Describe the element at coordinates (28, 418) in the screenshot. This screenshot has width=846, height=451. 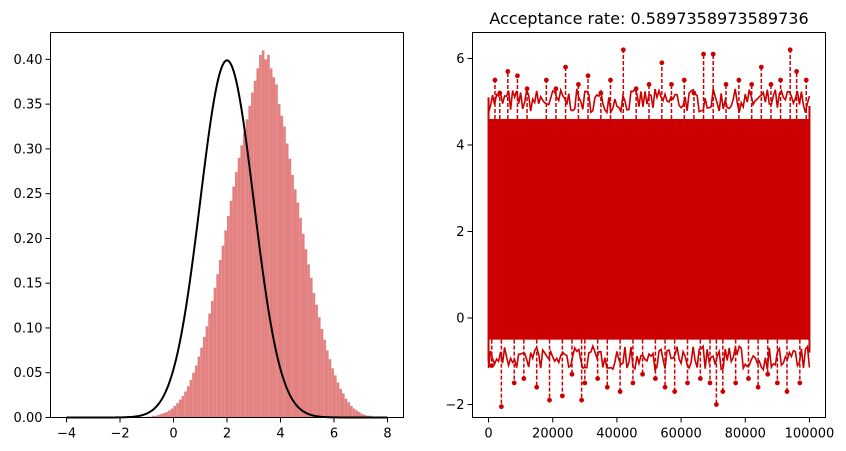
I see `y-tick-label: 0.00` at that location.